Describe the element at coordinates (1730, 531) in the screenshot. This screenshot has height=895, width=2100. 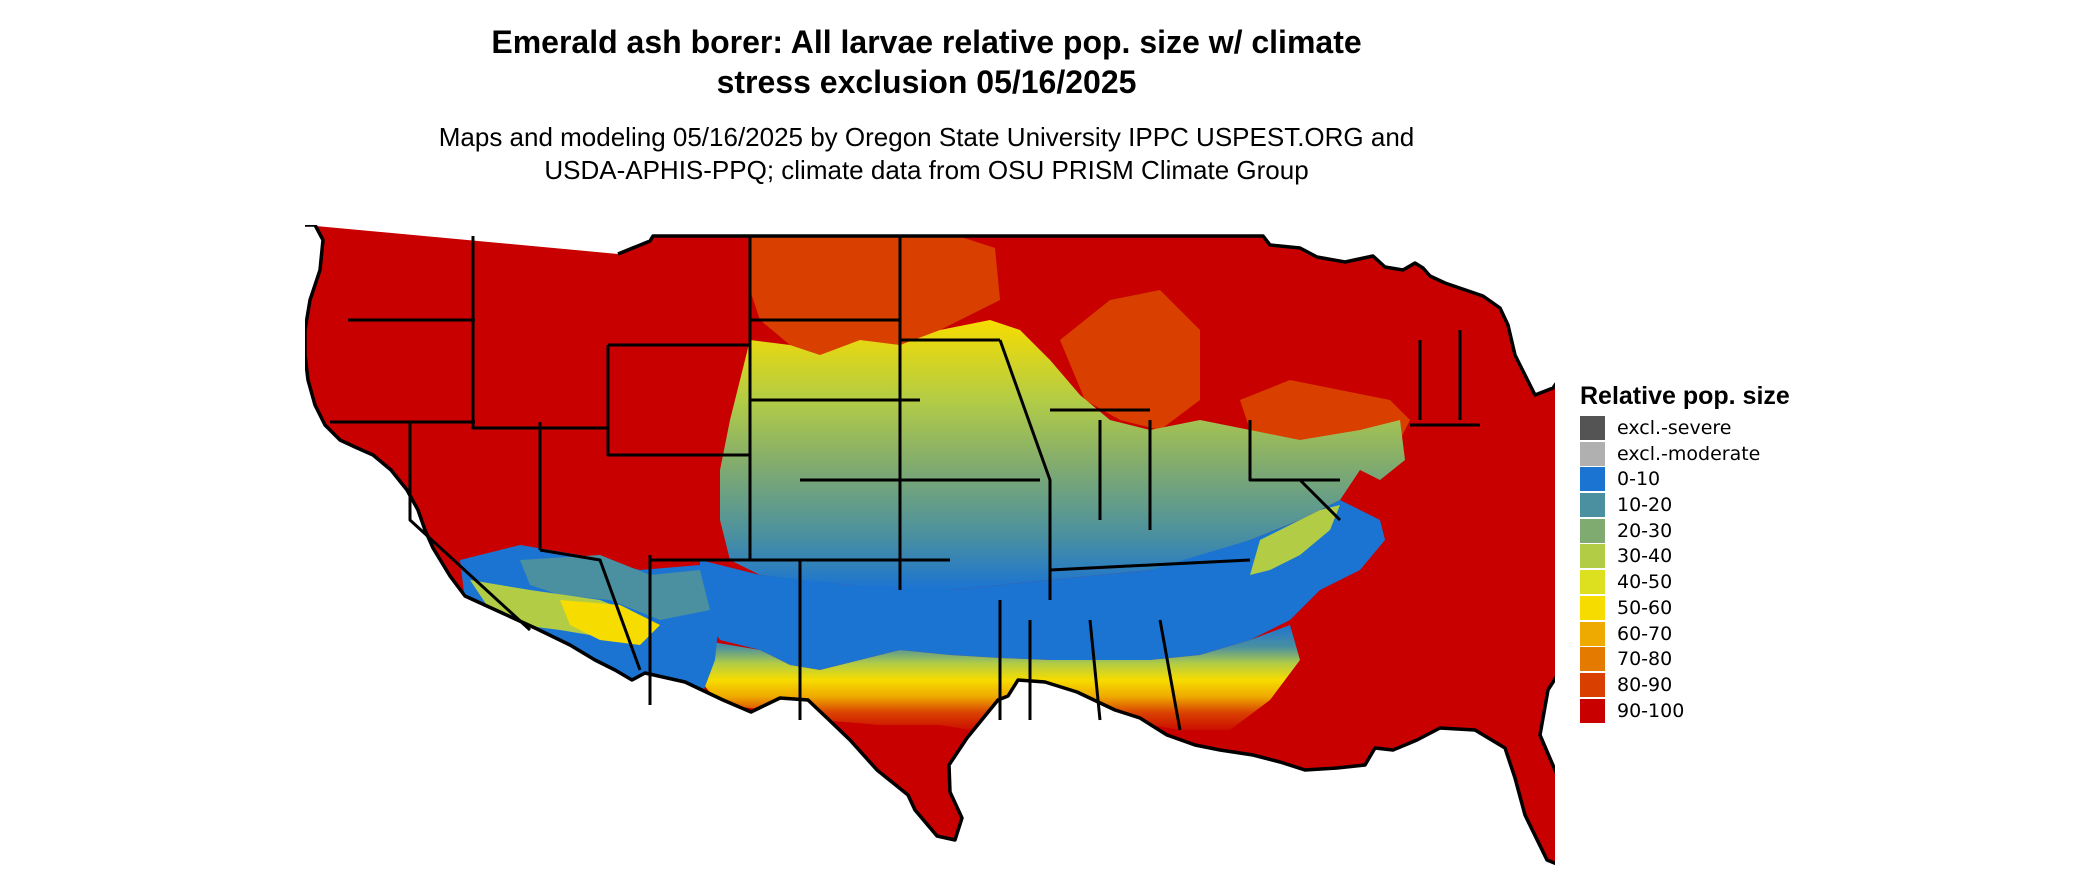
I see `legend-item: 20-30` at that location.